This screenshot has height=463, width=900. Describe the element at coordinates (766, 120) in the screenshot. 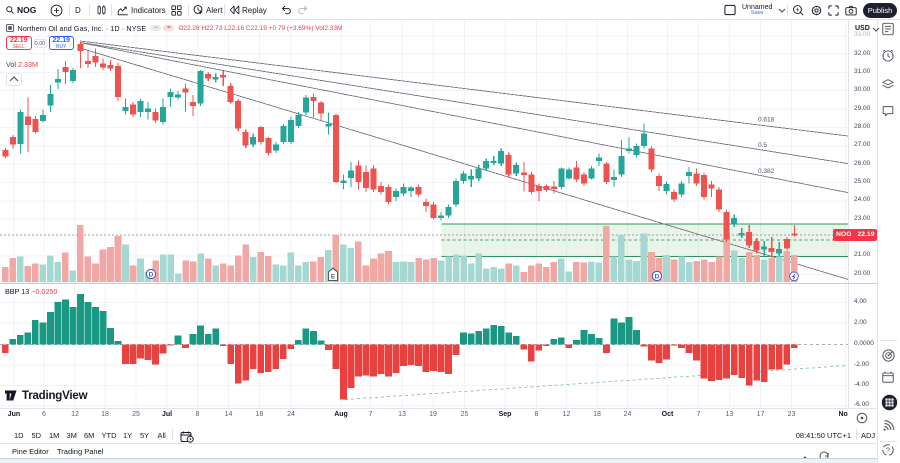

I see `svg-text: 0.618` at that location.